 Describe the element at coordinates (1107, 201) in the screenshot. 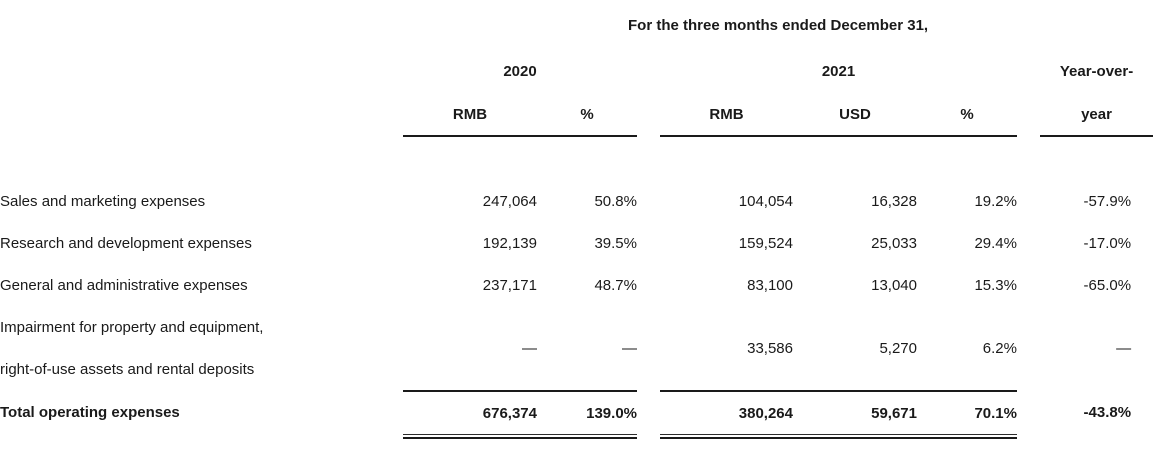

I see `cell-yoy: -57.9%` at that location.